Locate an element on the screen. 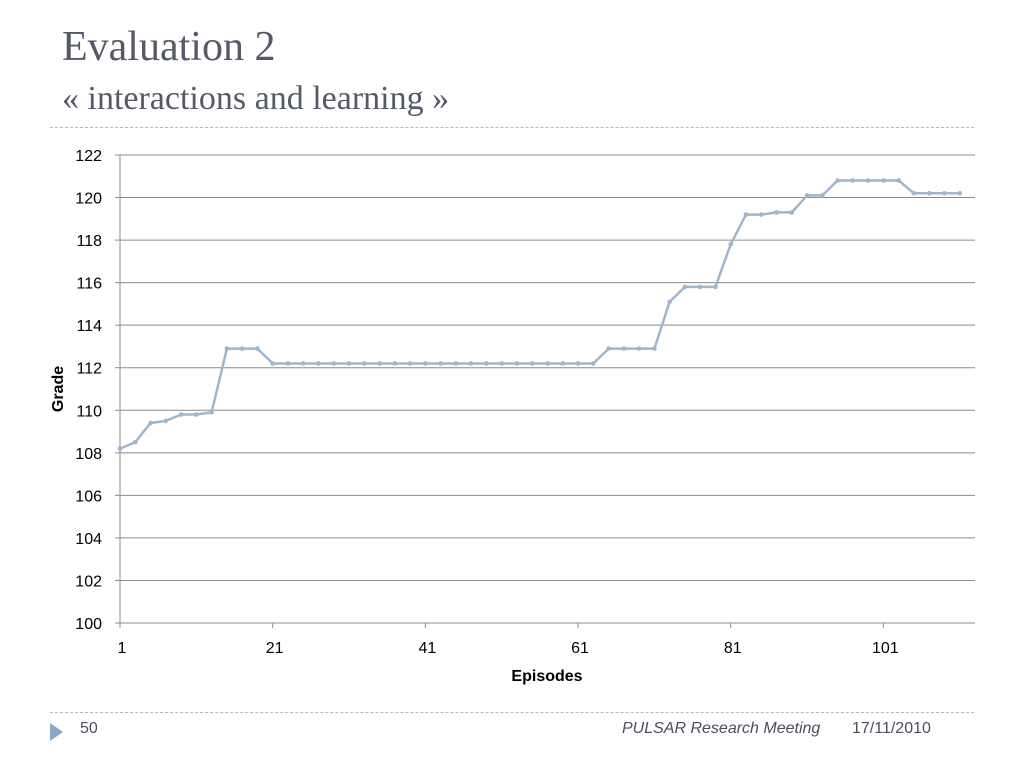 Image resolution: width=1024 pixels, height=768 pixels. x-tick-label: 1 is located at coordinates (122, 648).